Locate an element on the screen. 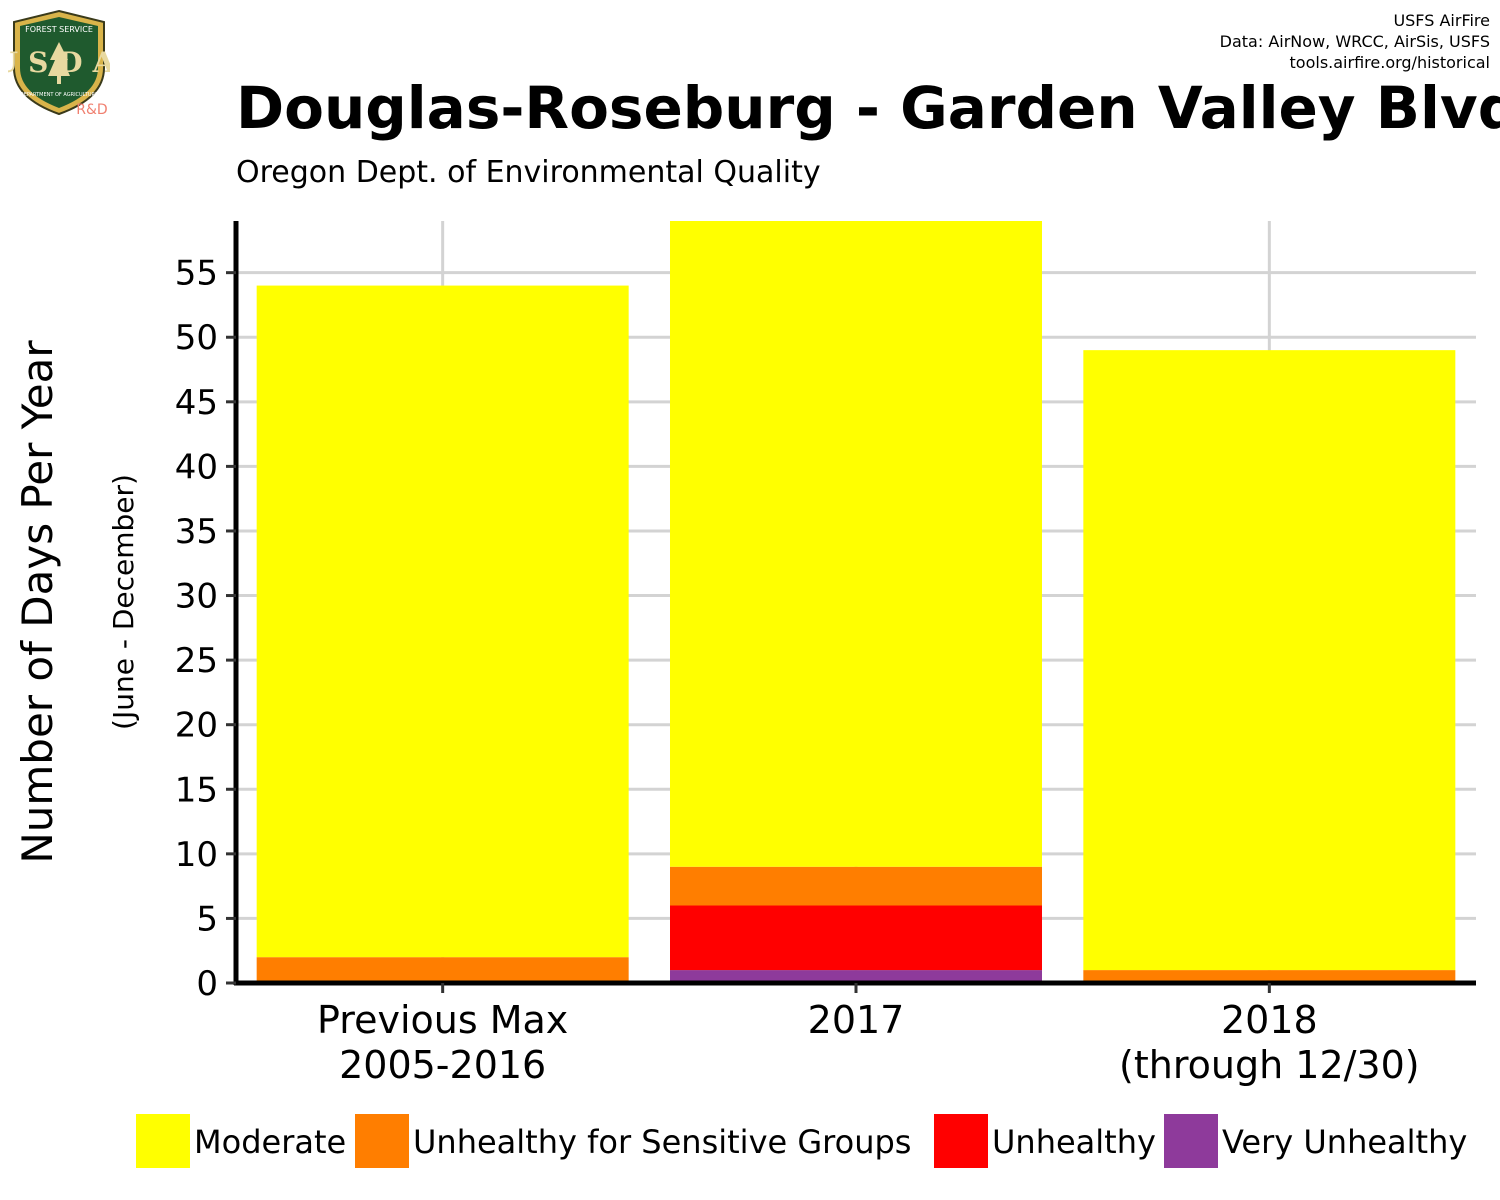 The height and width of the screenshot is (1200, 1500). credit-line: USFS AirFire is located at coordinates (1441, 20).